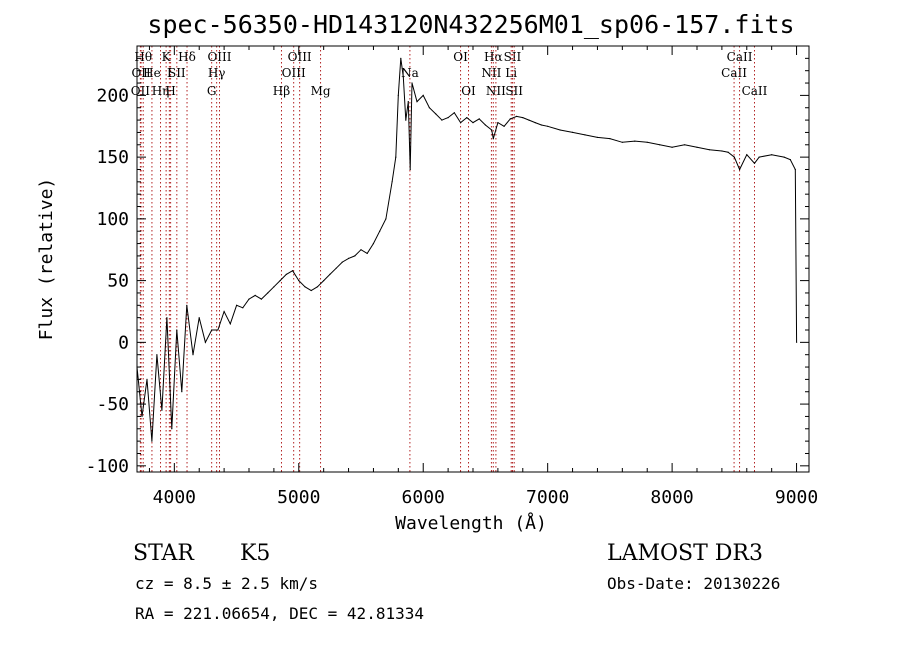 The width and height of the screenshot is (900, 649). What do you see at coordinates (123, 342) in the screenshot?
I see `y-tick-label: 0` at bounding box center [123, 342].